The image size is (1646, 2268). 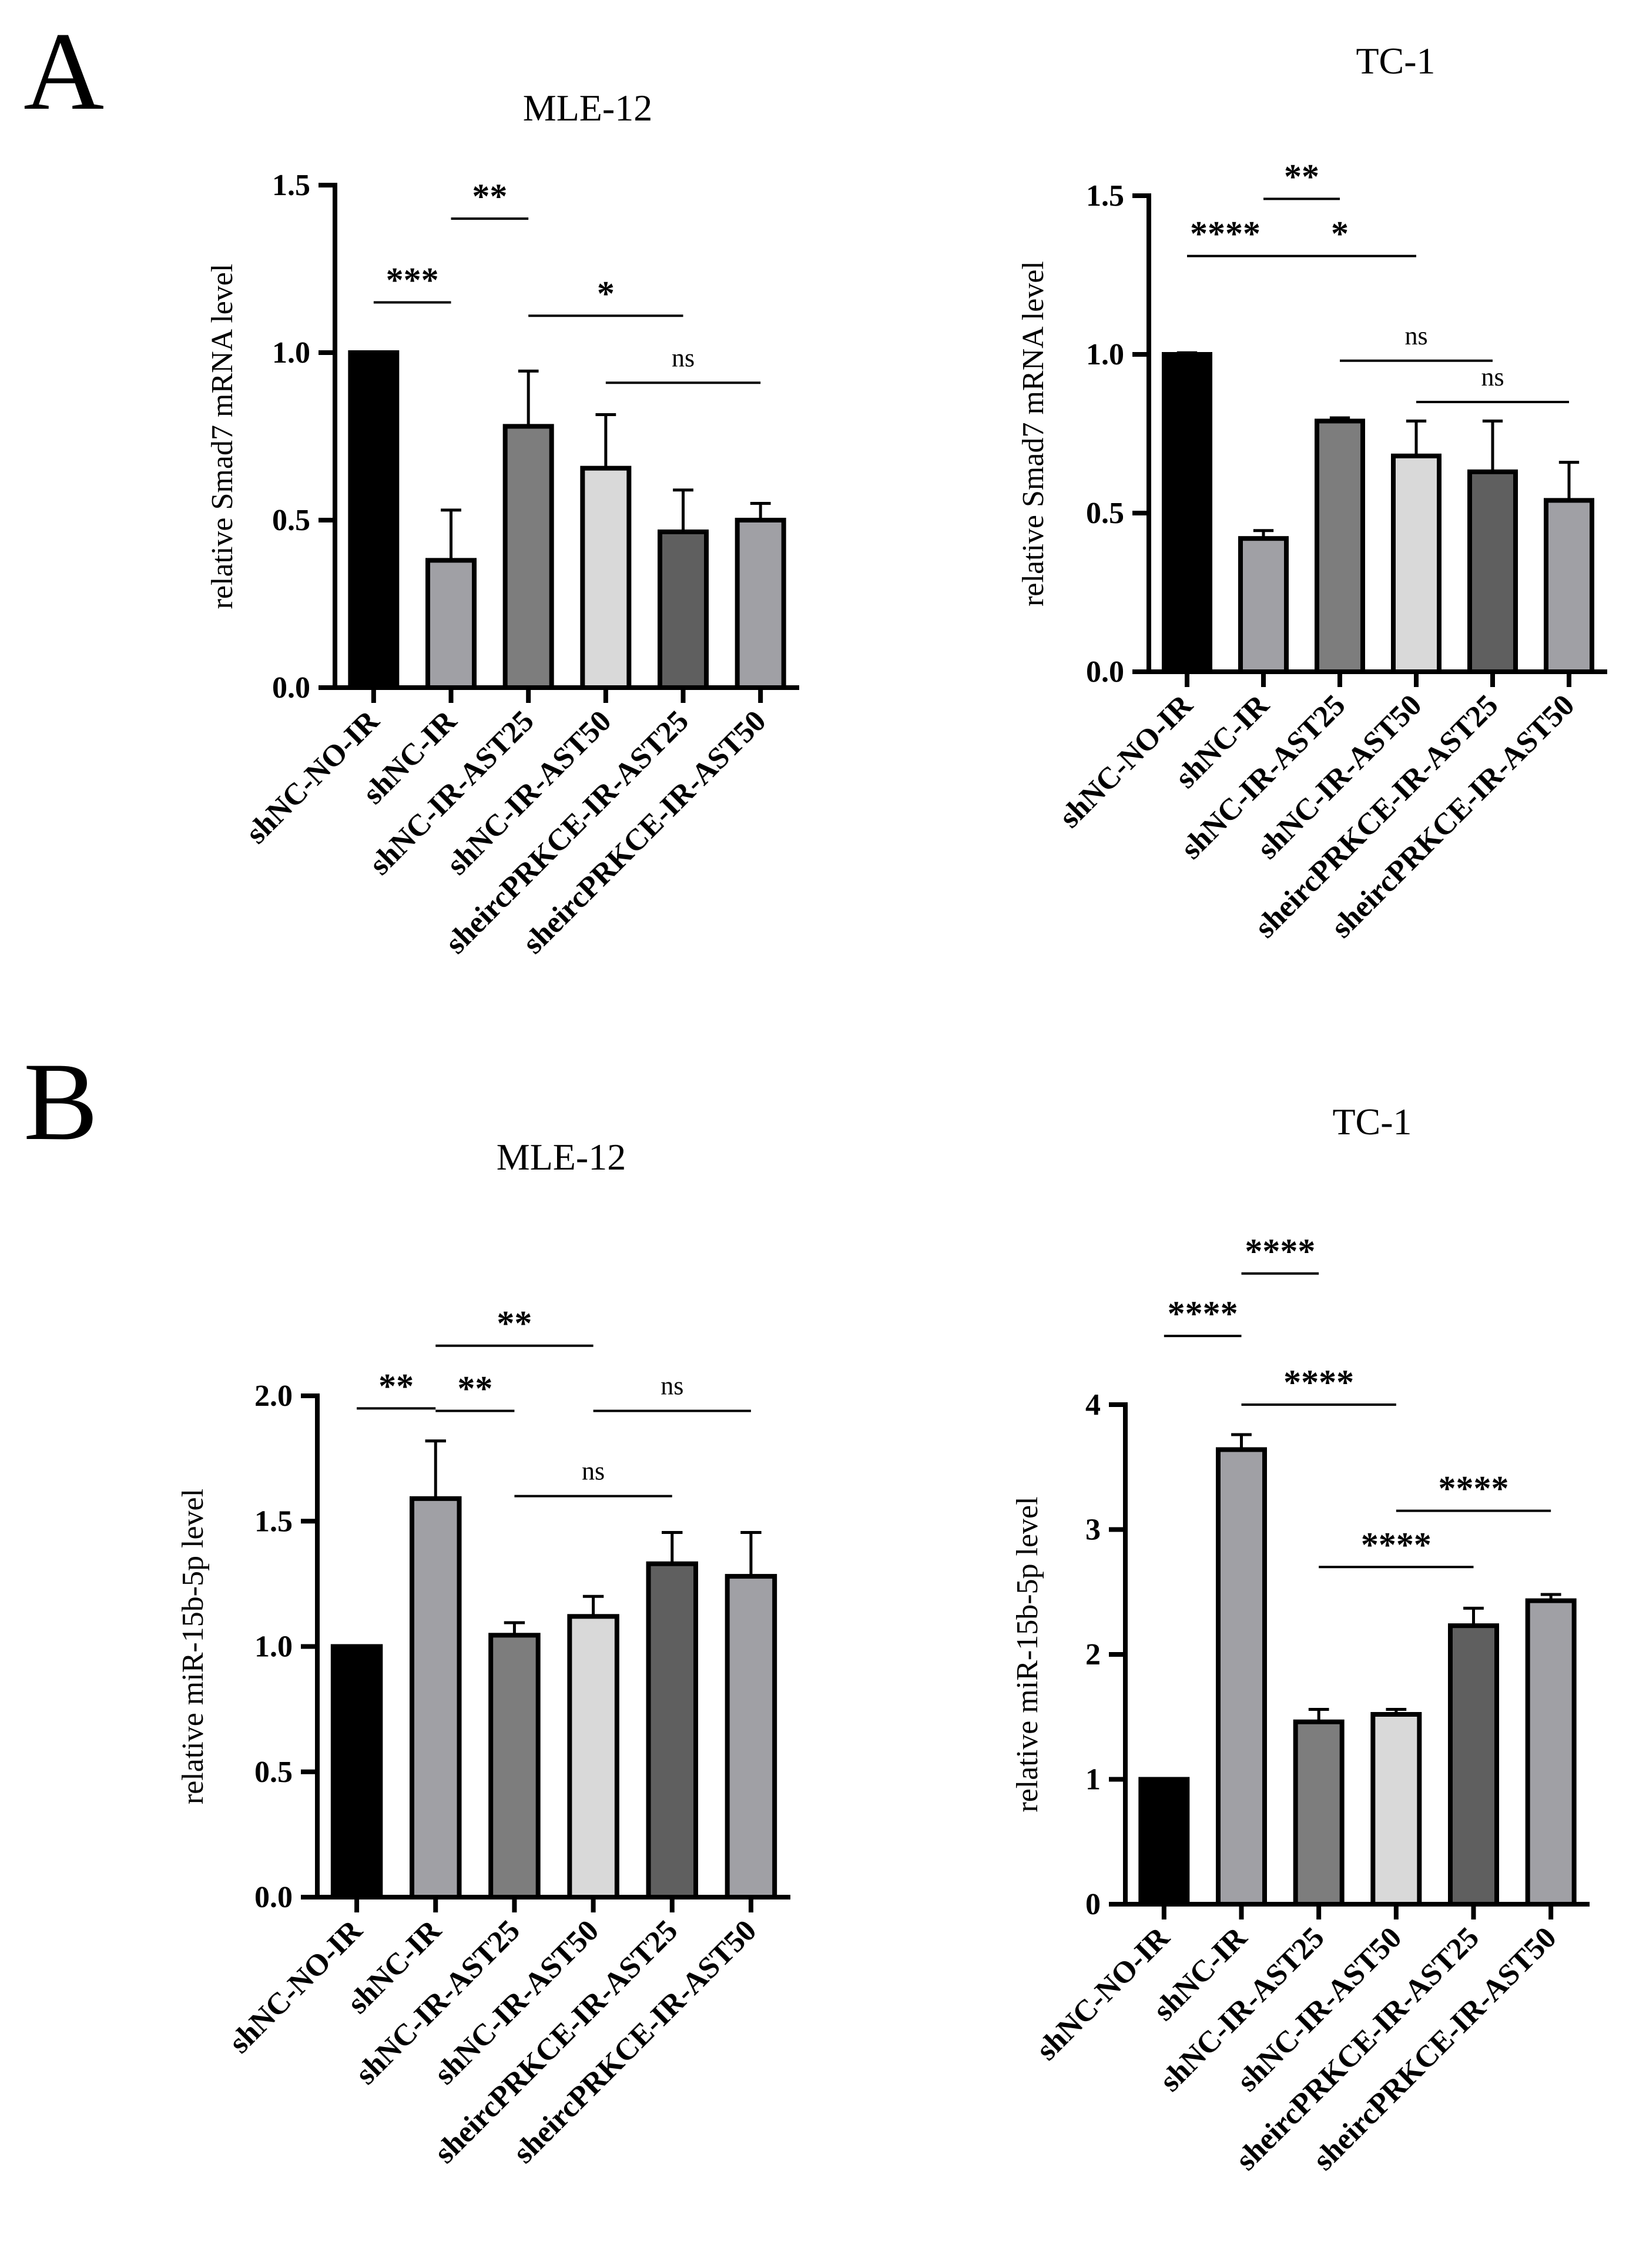 What do you see at coordinates (61, 1102) in the screenshot?
I see `panel-label-b: B` at bounding box center [61, 1102].